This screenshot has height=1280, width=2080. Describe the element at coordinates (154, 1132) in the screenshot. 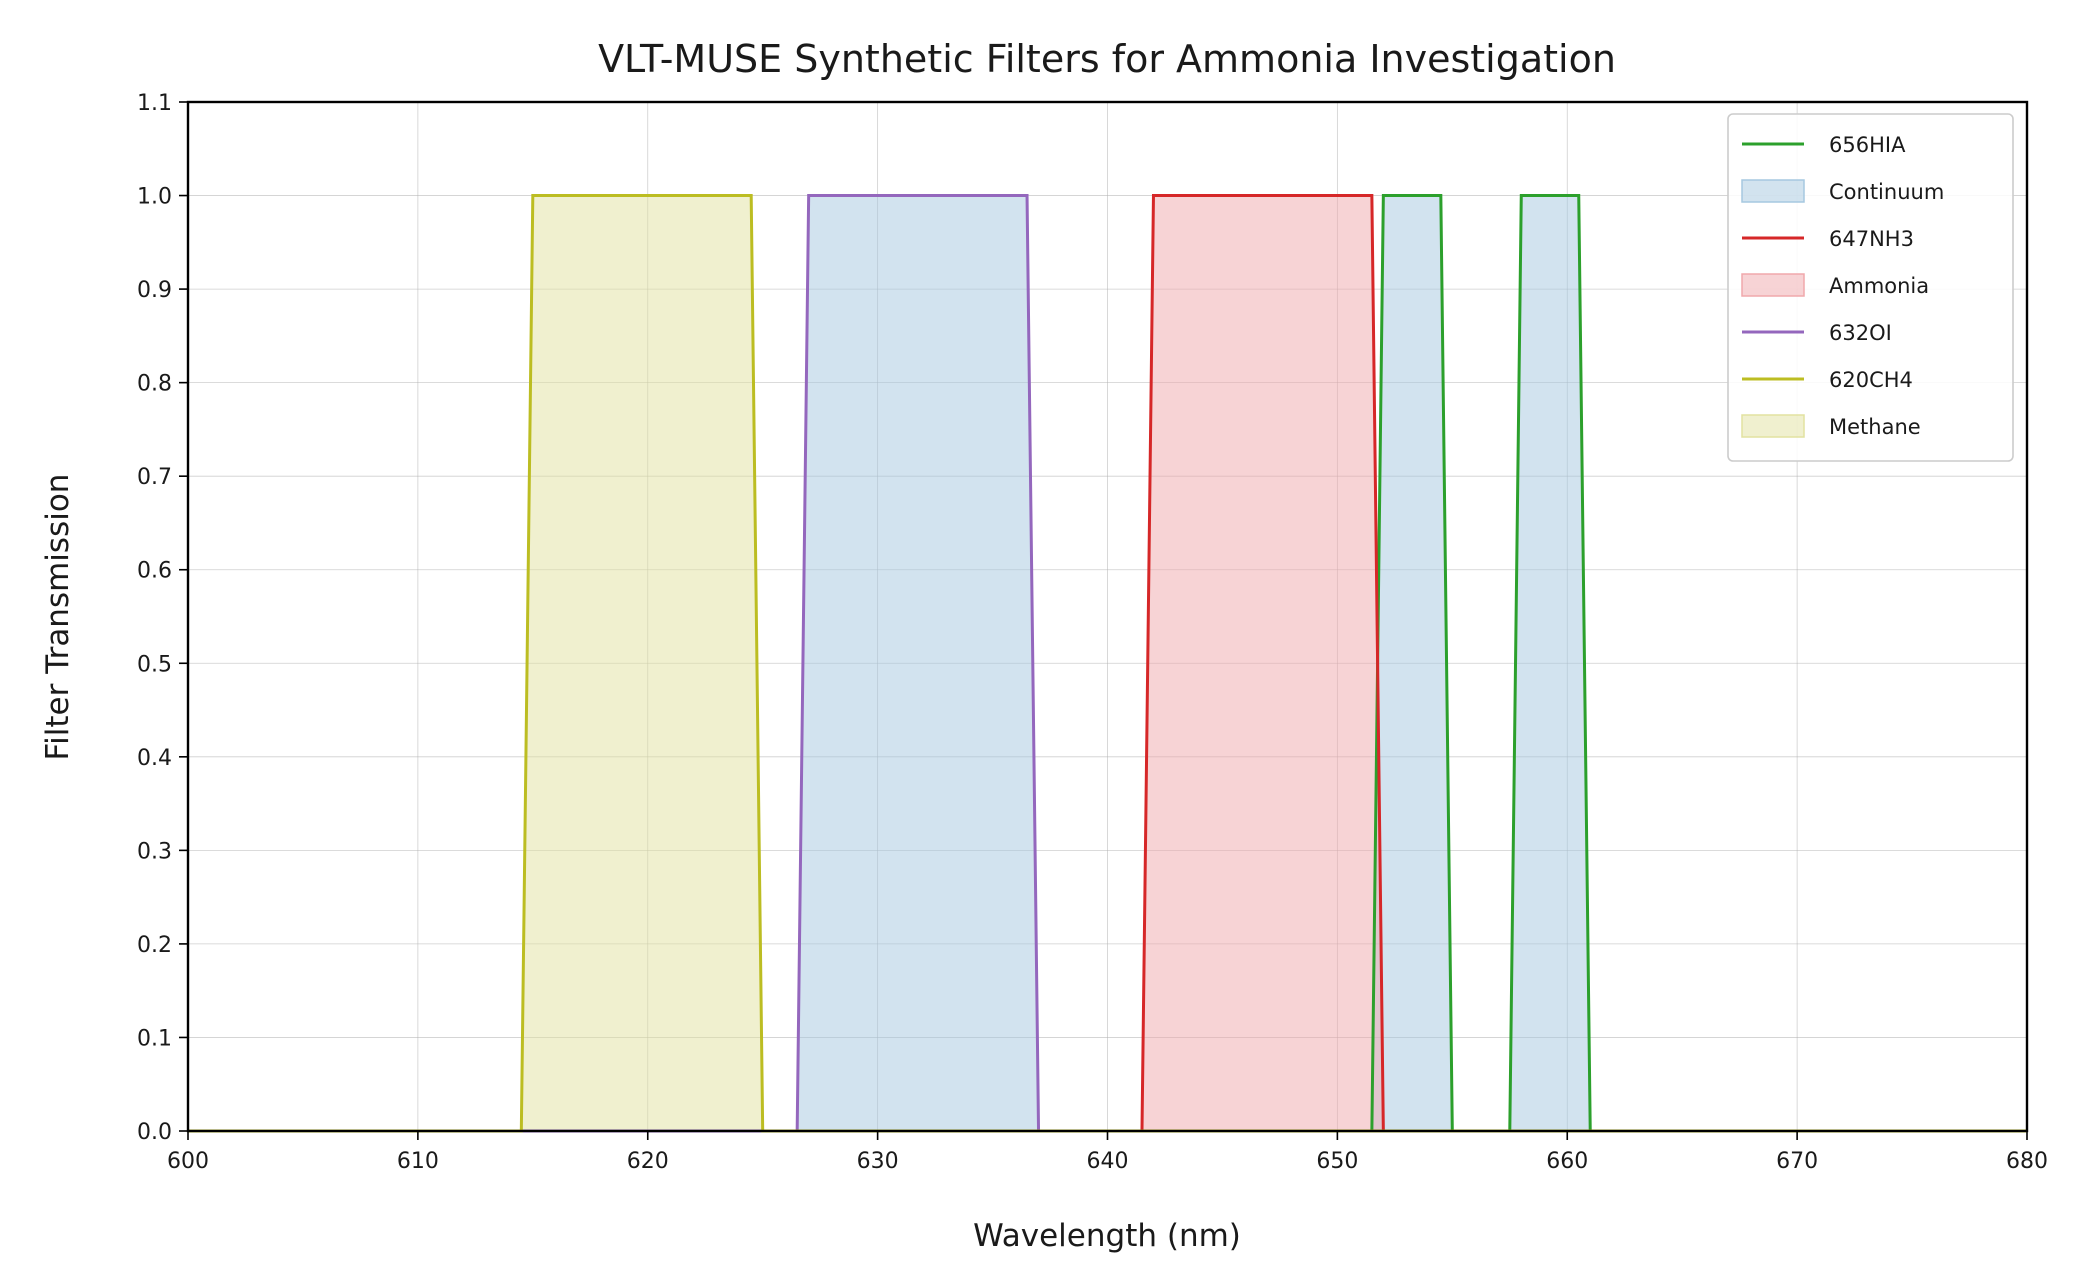

I see `y-tick-label: 0.0` at that location.